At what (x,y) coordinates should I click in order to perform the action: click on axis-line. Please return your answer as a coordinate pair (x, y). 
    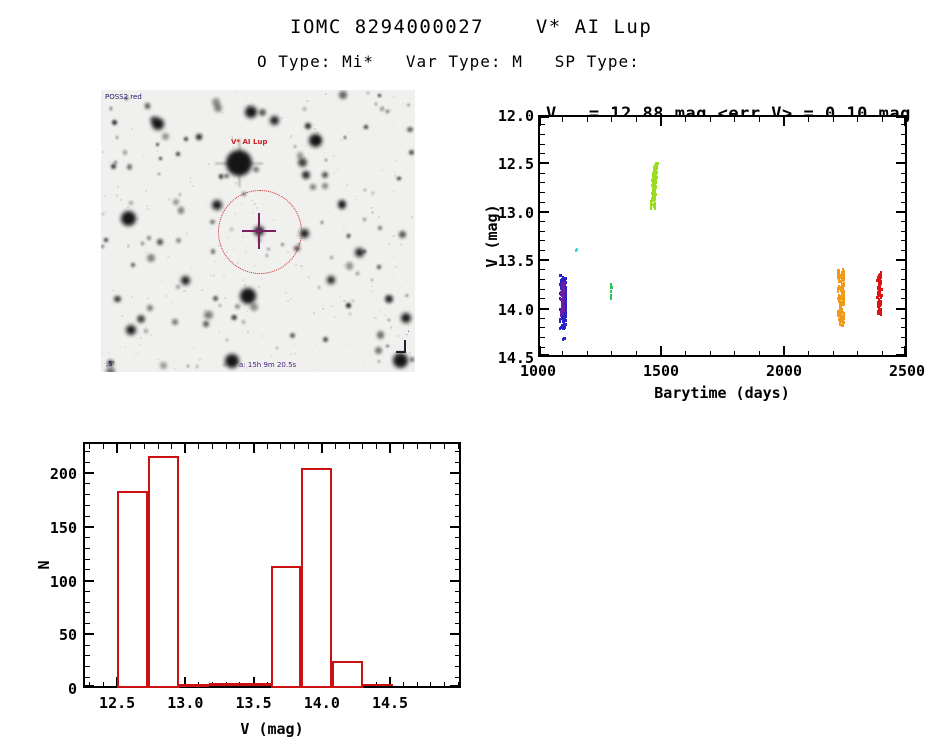
    Looking at the image, I should click on (272, 443).